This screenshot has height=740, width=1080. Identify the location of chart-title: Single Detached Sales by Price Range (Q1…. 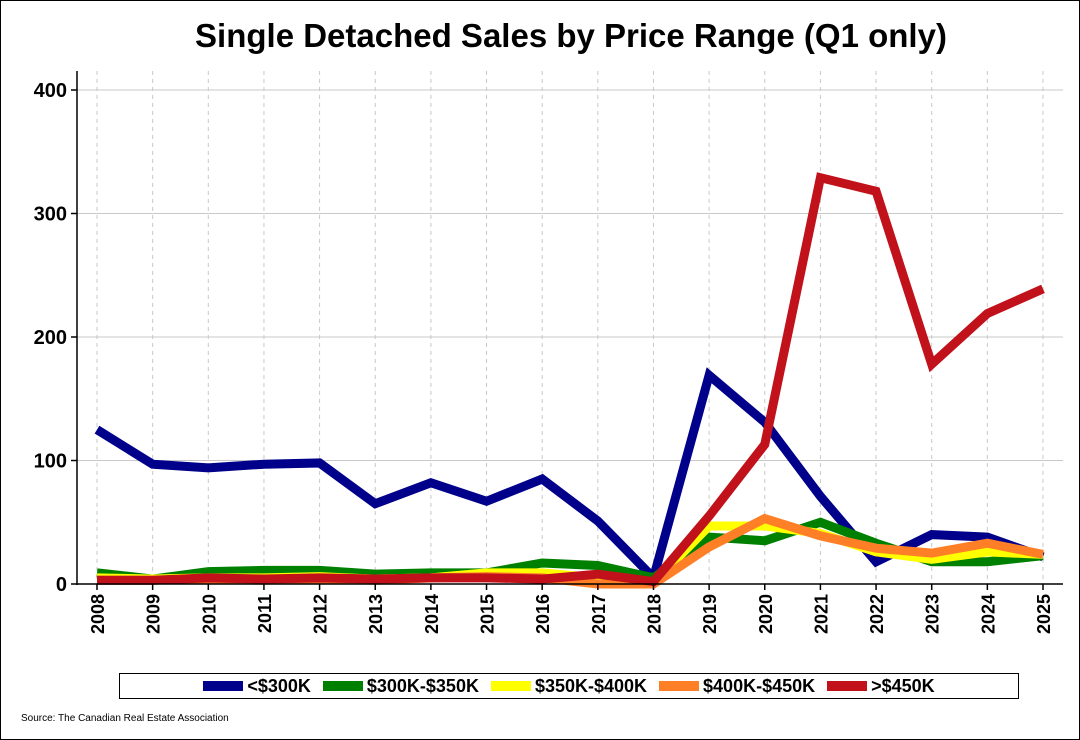
(571, 35).